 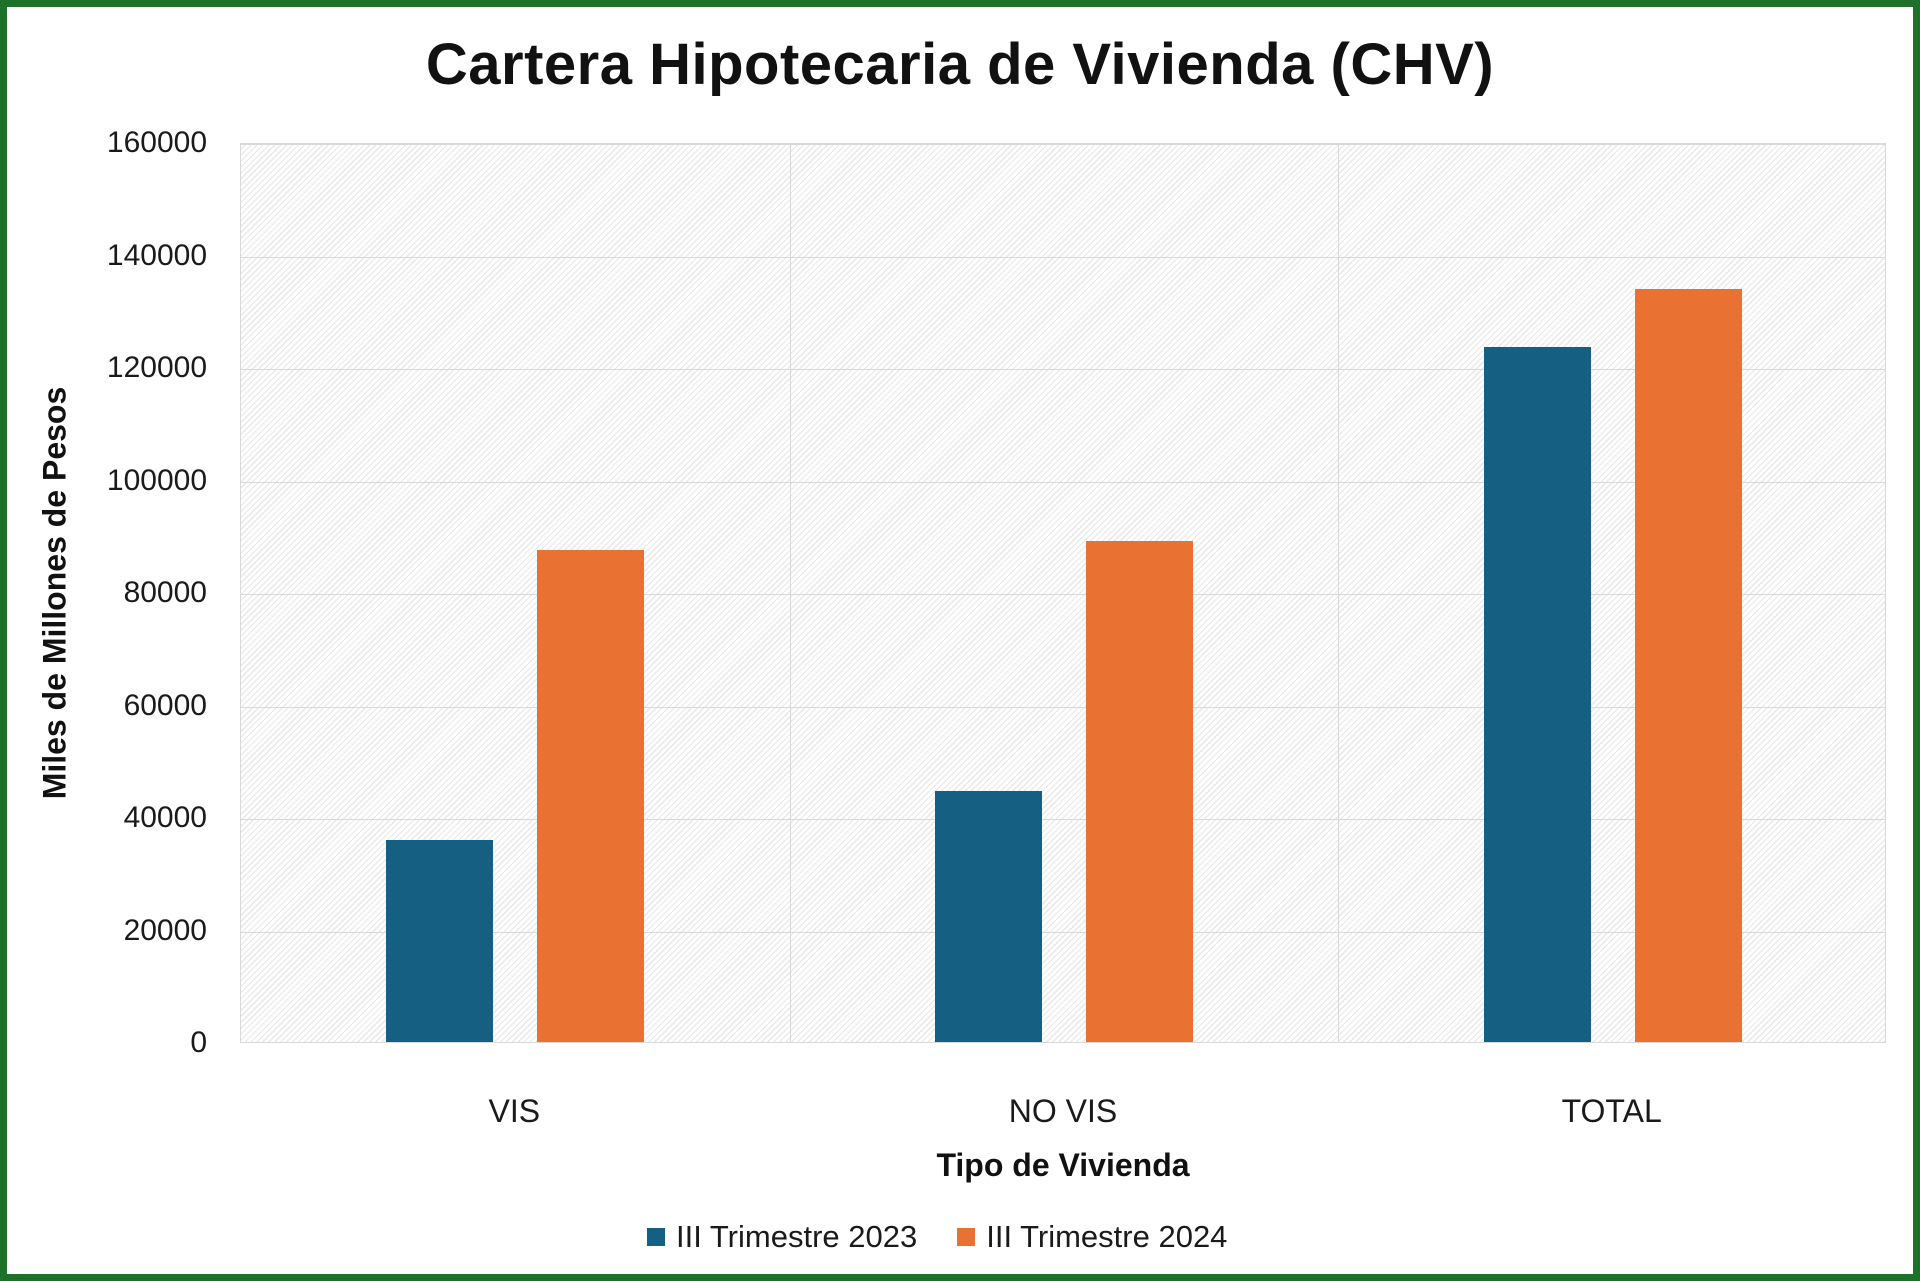 What do you see at coordinates (165, 930) in the screenshot?
I see `y-tick-label: 20000` at bounding box center [165, 930].